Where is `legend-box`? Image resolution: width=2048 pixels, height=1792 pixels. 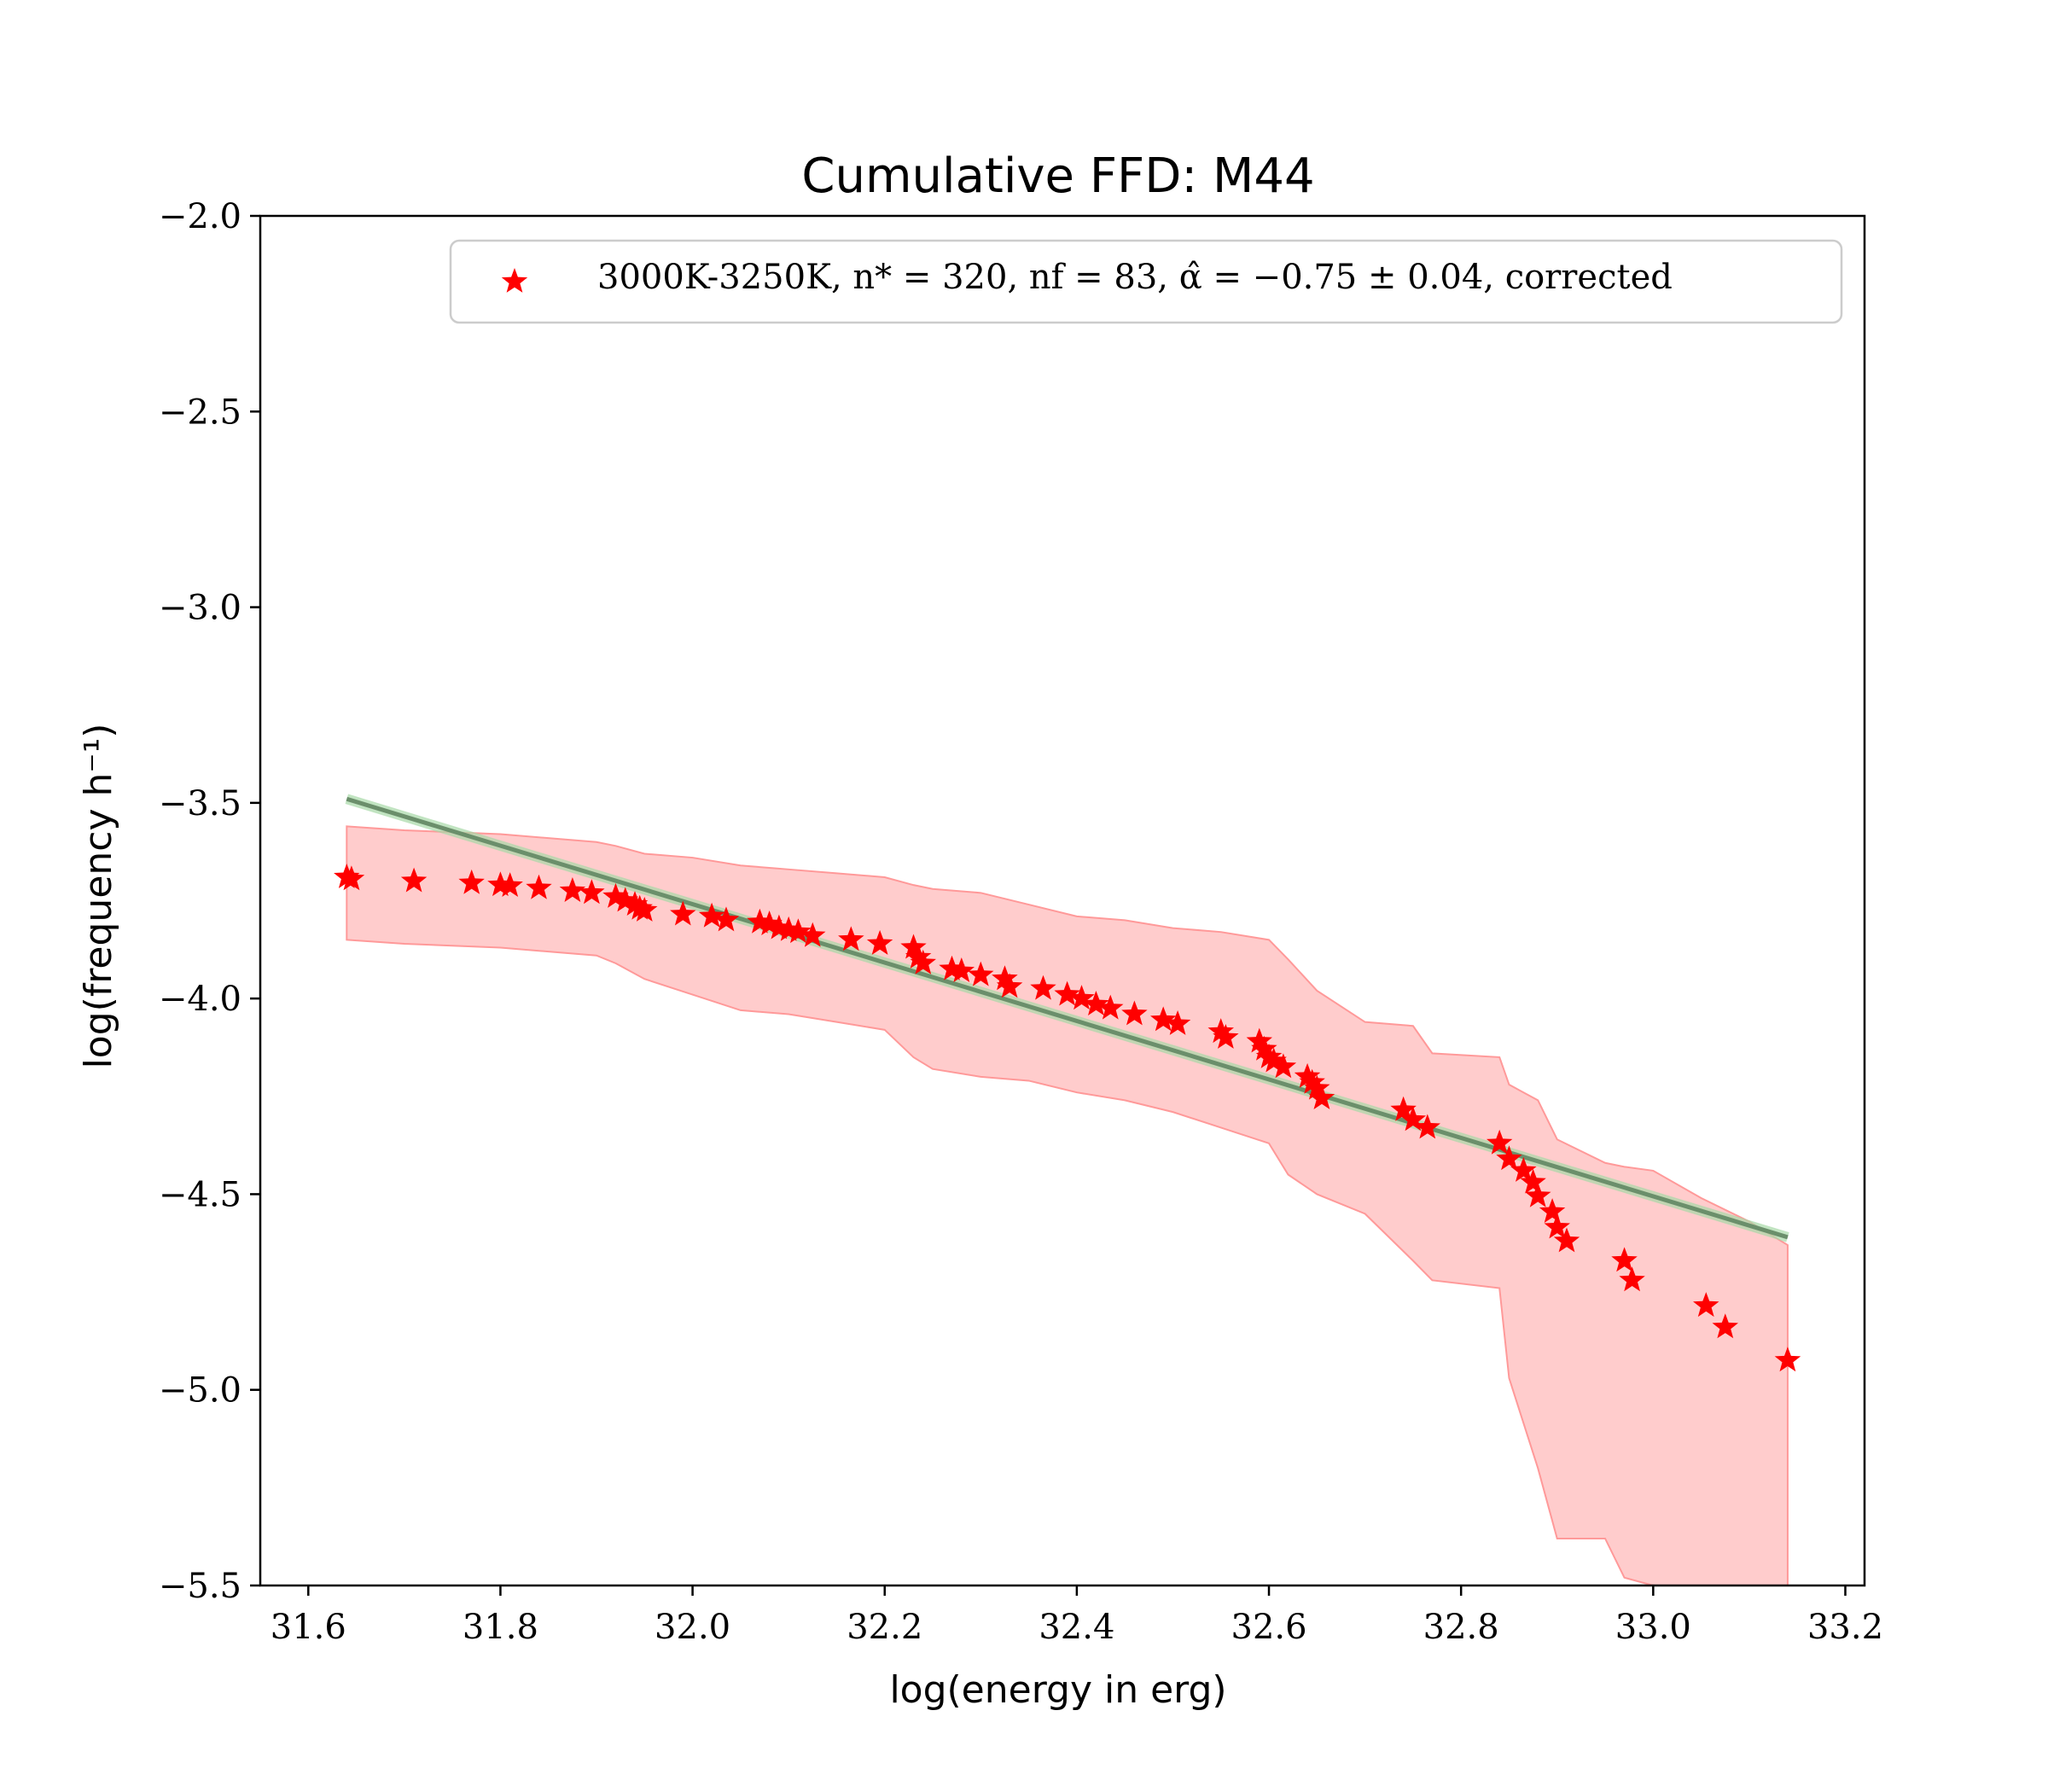 legend-box is located at coordinates (1146, 281).